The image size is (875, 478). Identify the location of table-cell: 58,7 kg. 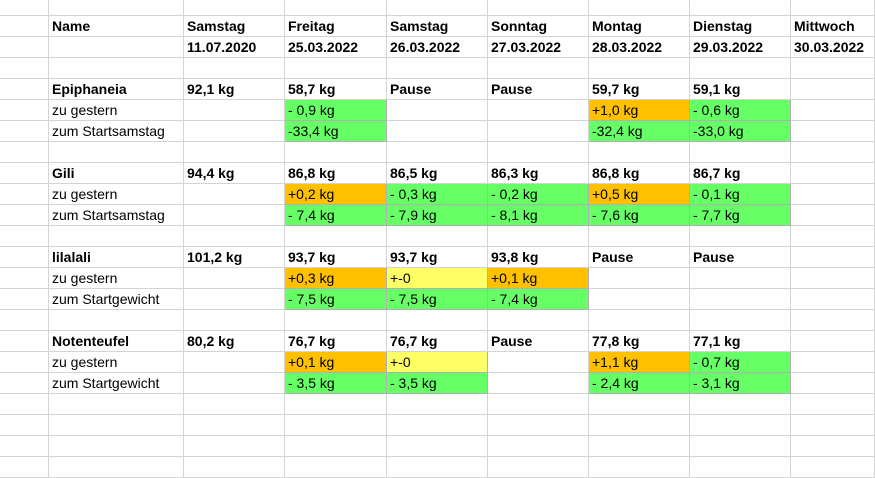
(336, 89).